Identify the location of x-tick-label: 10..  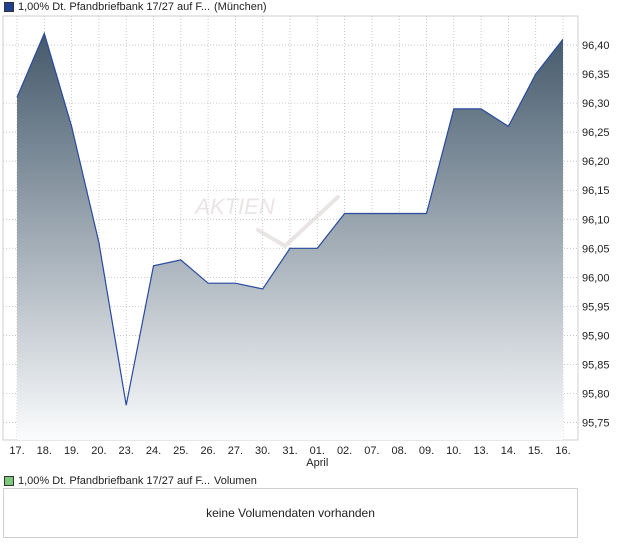
(453, 451).